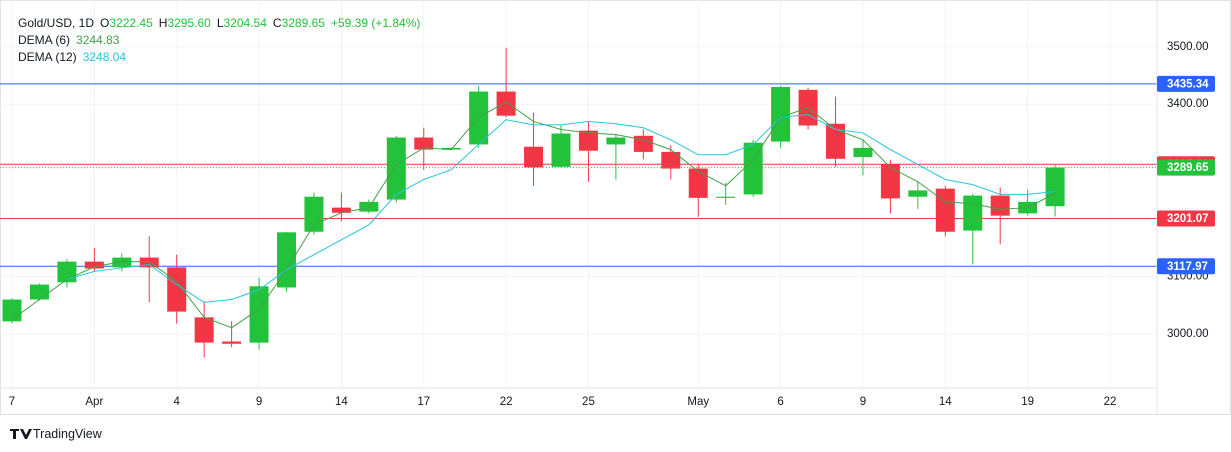 This screenshot has width=1231, height=452. Describe the element at coordinates (21, 434) in the screenshot. I see `logo-mark` at that location.